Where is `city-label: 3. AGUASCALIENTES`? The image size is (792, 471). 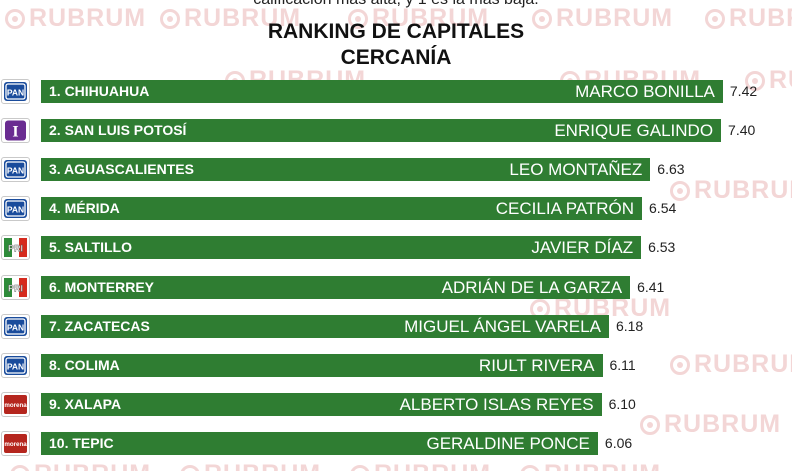 city-label: 3. AGUASCALIENTES is located at coordinates (121, 169).